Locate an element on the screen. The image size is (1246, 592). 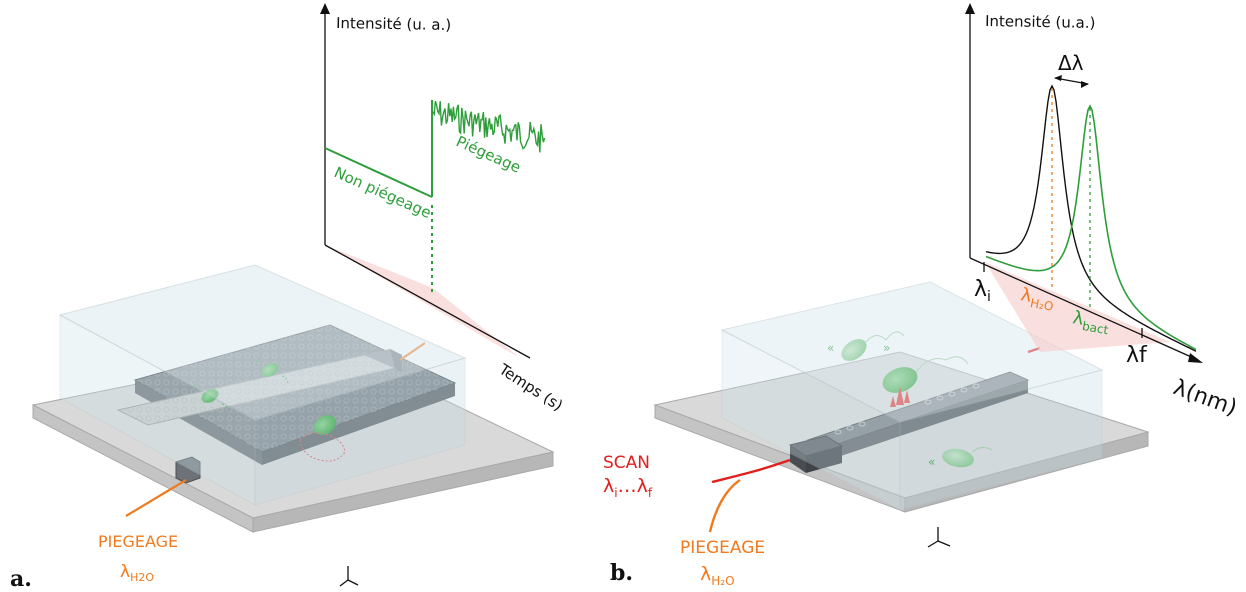
trap-wavelength-b: λH₂O is located at coordinates (717, 575).